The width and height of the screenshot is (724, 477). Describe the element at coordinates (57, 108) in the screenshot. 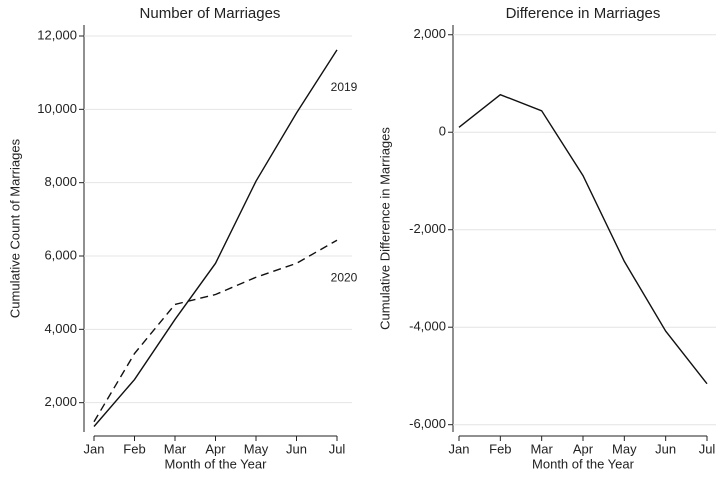

I see `y-tick-label: 10,000` at that location.